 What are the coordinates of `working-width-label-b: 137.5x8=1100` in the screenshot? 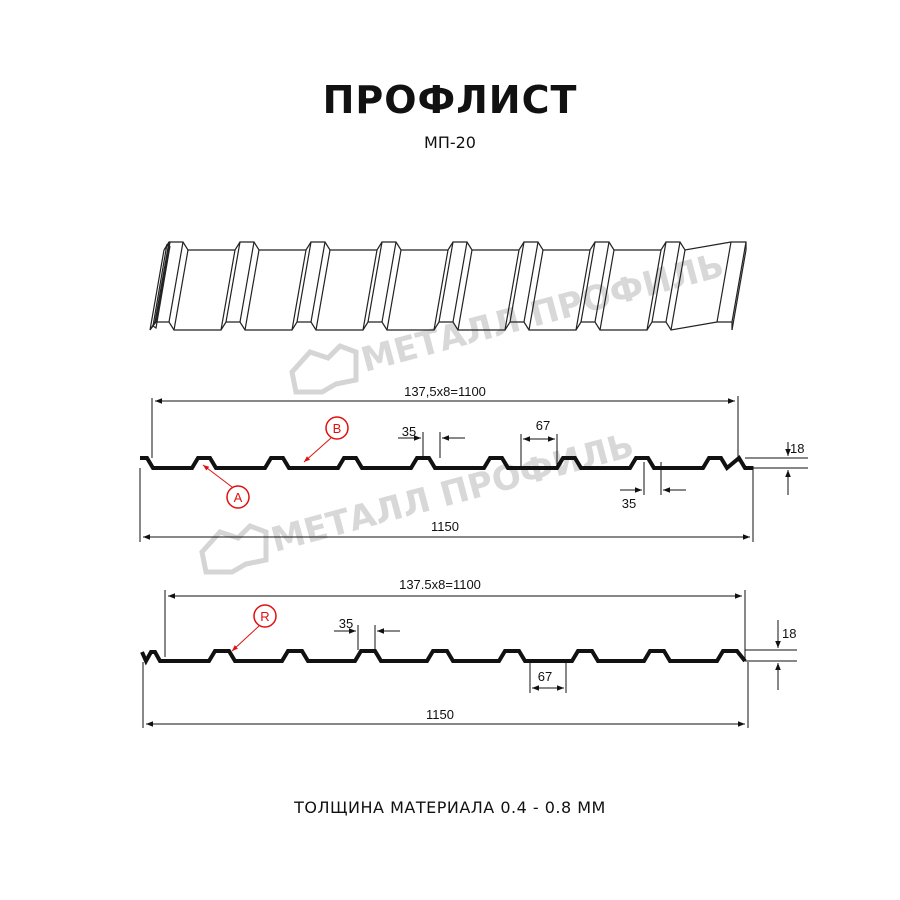 It's located at (440, 584).